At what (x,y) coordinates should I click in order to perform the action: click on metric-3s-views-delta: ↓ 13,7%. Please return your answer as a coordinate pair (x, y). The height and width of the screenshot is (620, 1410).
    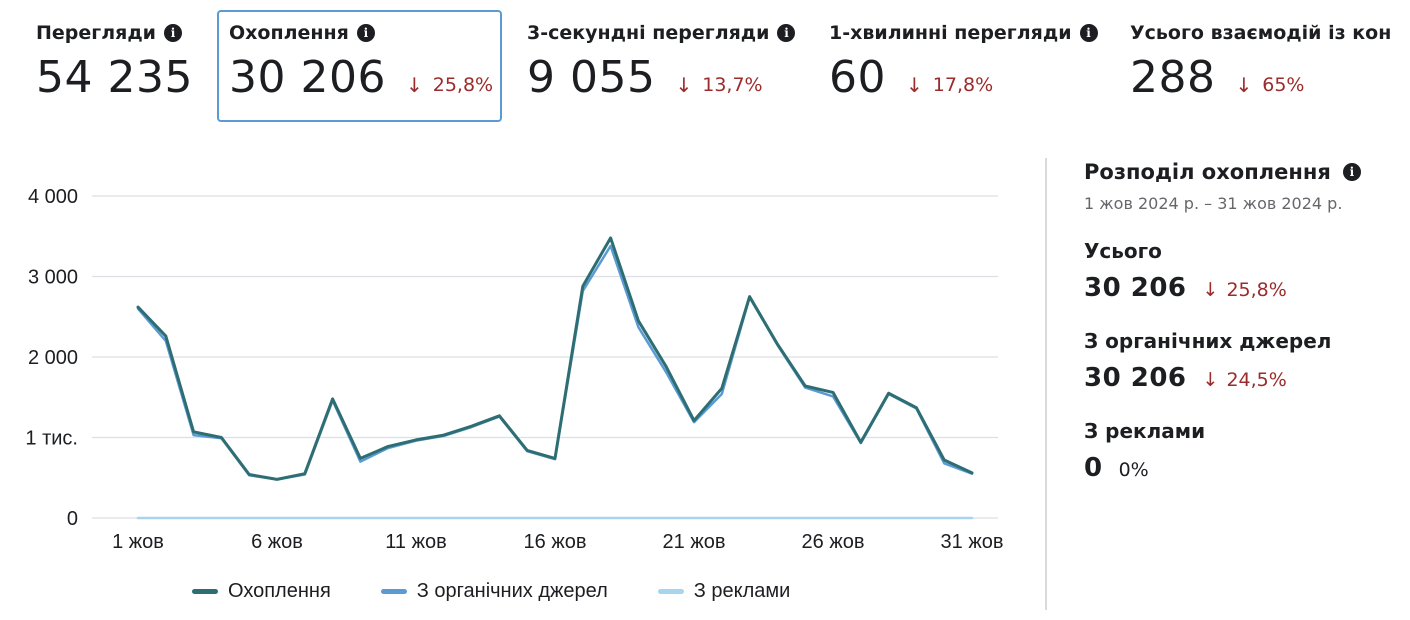
    Looking at the image, I should click on (718, 85).